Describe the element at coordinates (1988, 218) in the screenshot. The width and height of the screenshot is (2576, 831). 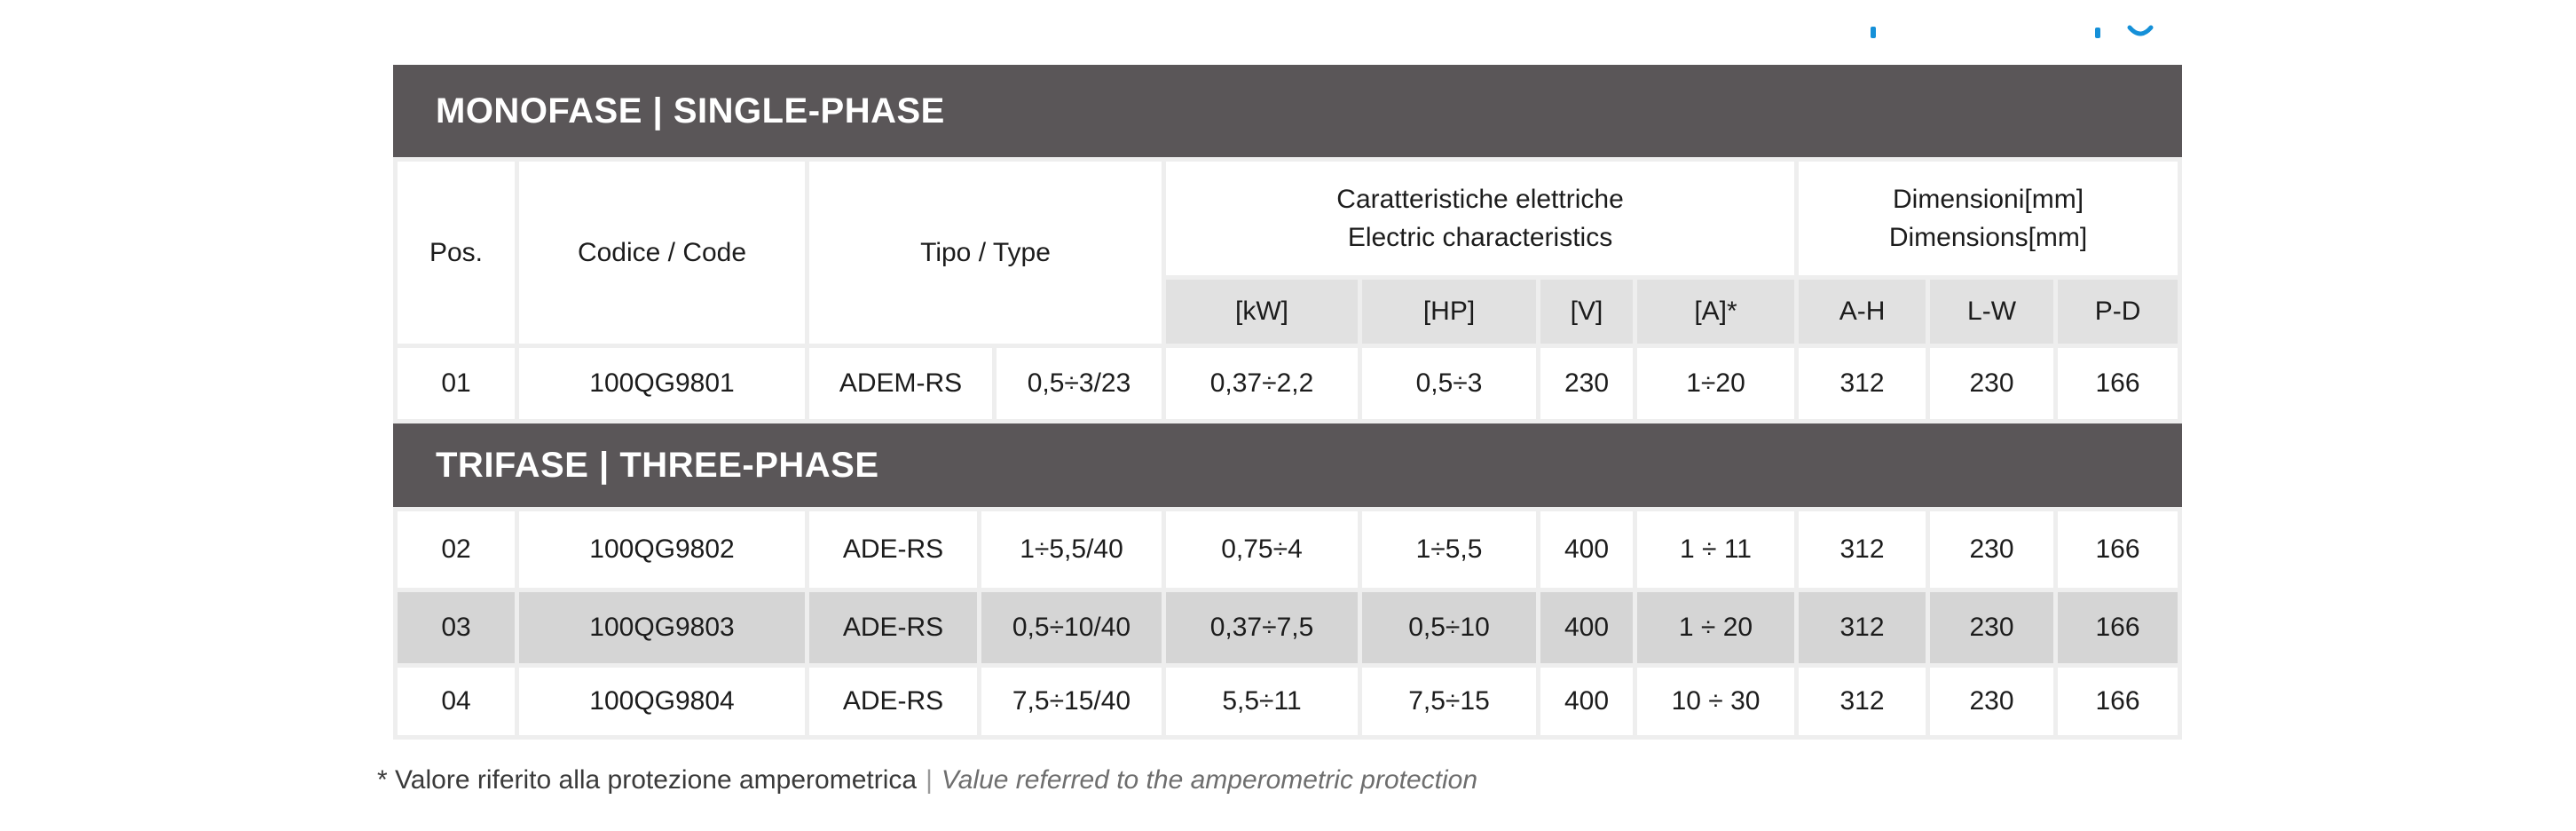
I see `column-group-dimensions: Dimensioni[mm] Dimensions[mm]` at that location.